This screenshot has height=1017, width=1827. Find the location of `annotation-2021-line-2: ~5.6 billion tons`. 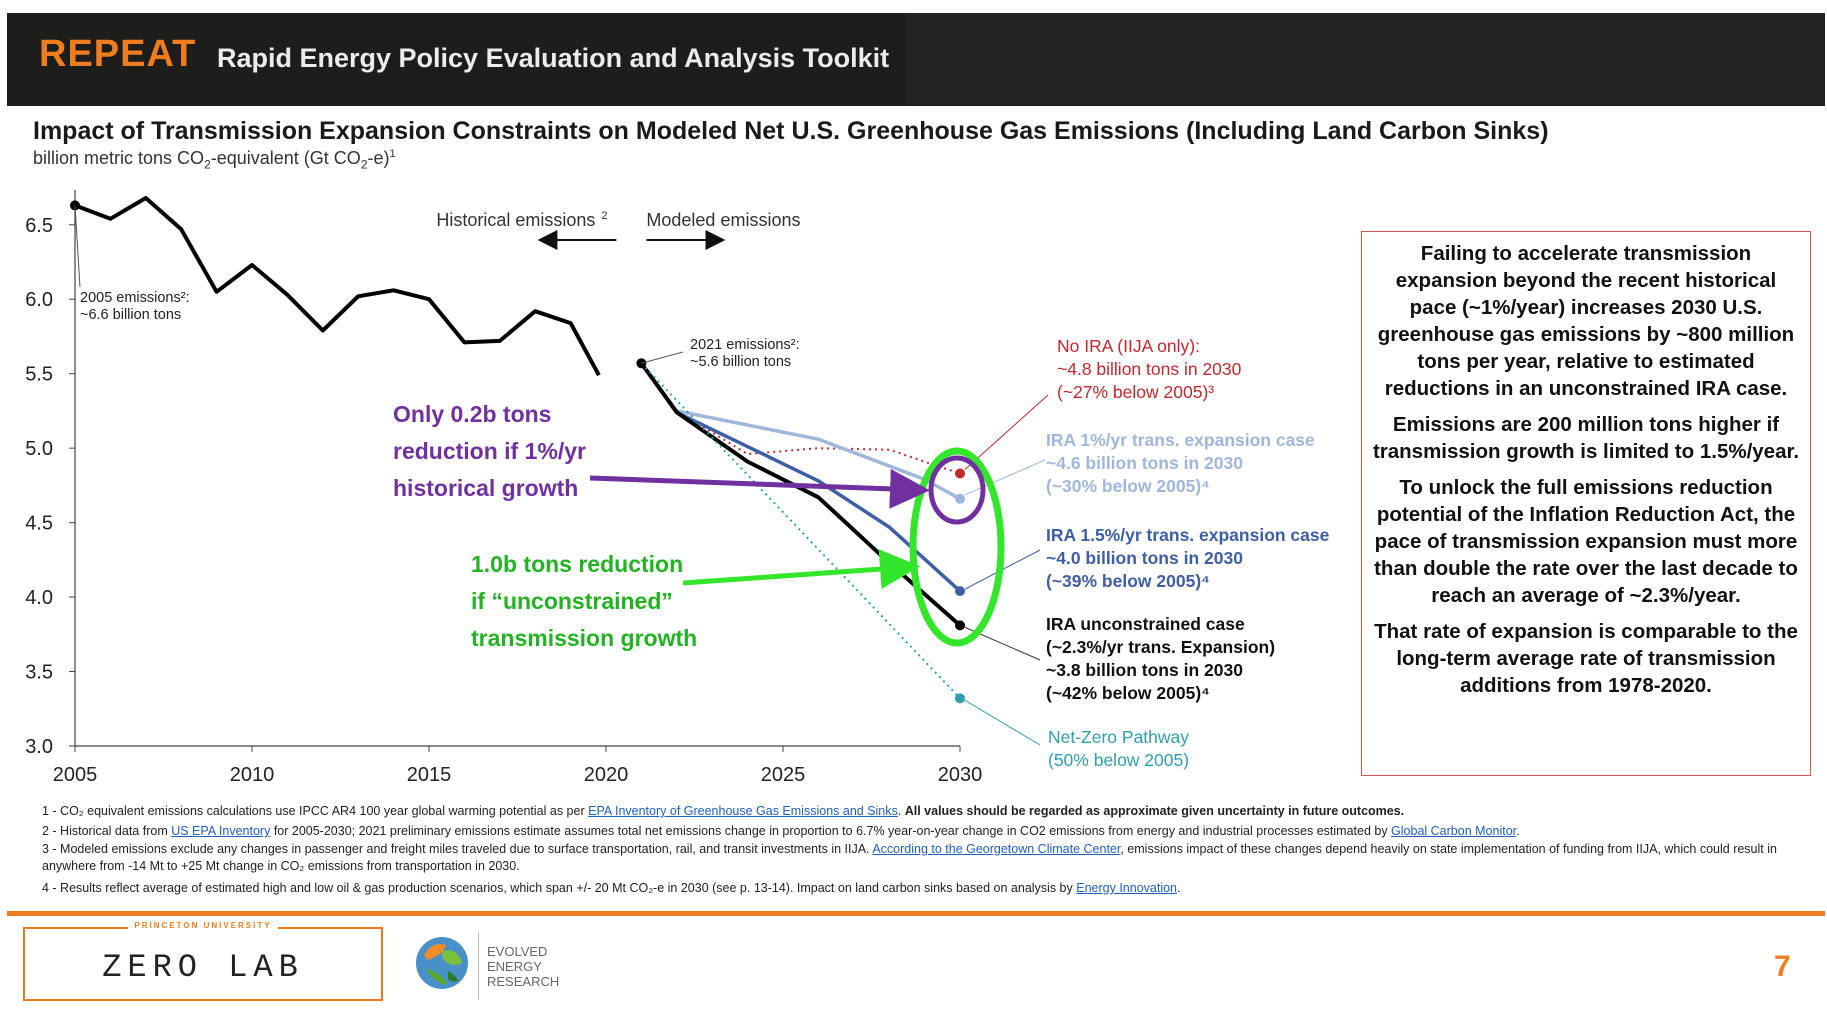

annotation-2021-line-2: ~5.6 billion tons is located at coordinates (740, 362).